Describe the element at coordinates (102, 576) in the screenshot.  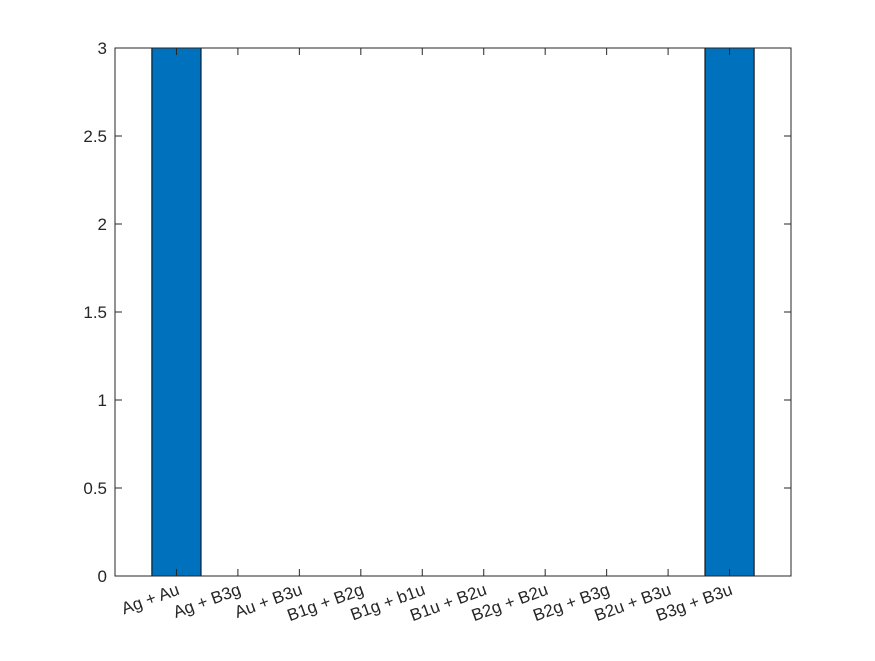
I see `y-tick-label: 0` at that location.